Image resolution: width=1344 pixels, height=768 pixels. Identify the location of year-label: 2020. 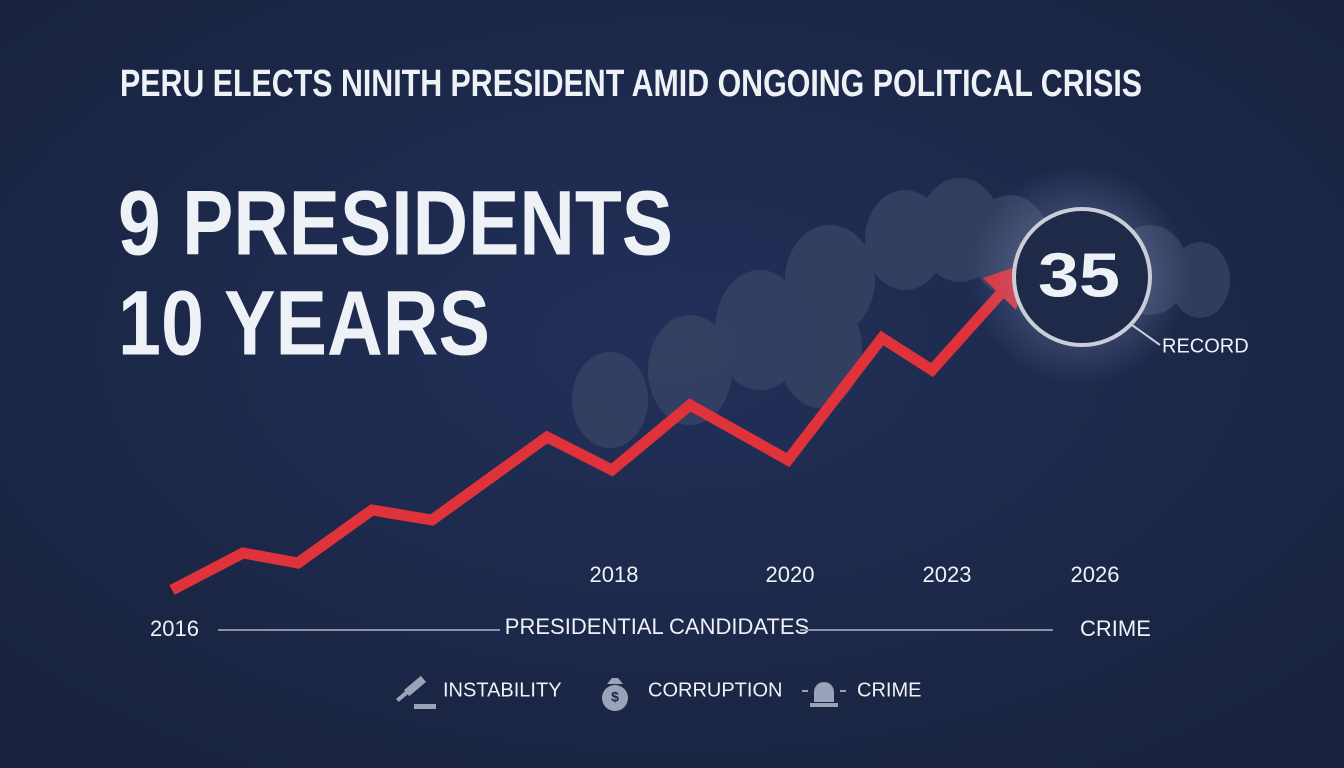
(790, 574).